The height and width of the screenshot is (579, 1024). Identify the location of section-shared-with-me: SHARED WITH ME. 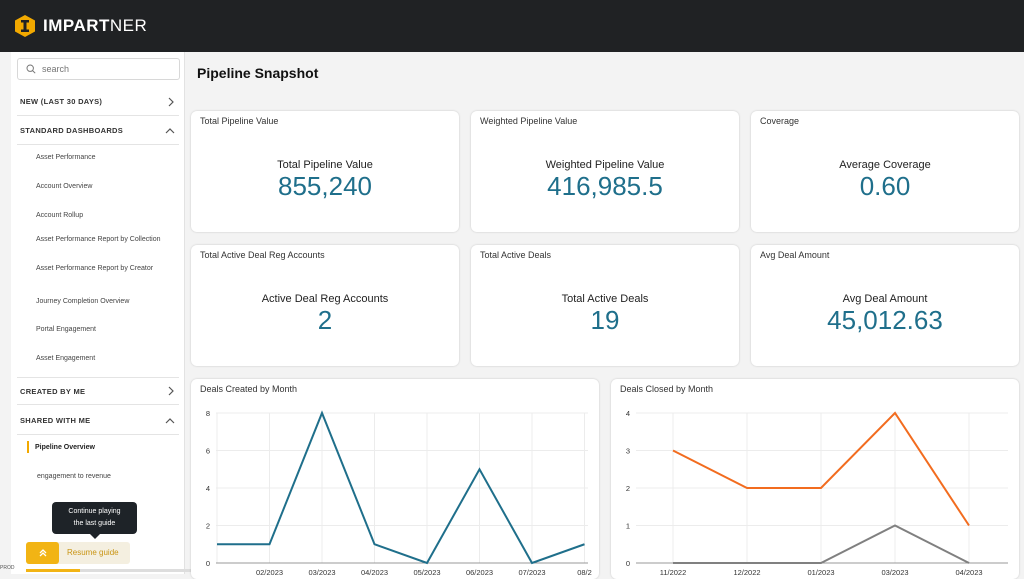
(98, 421).